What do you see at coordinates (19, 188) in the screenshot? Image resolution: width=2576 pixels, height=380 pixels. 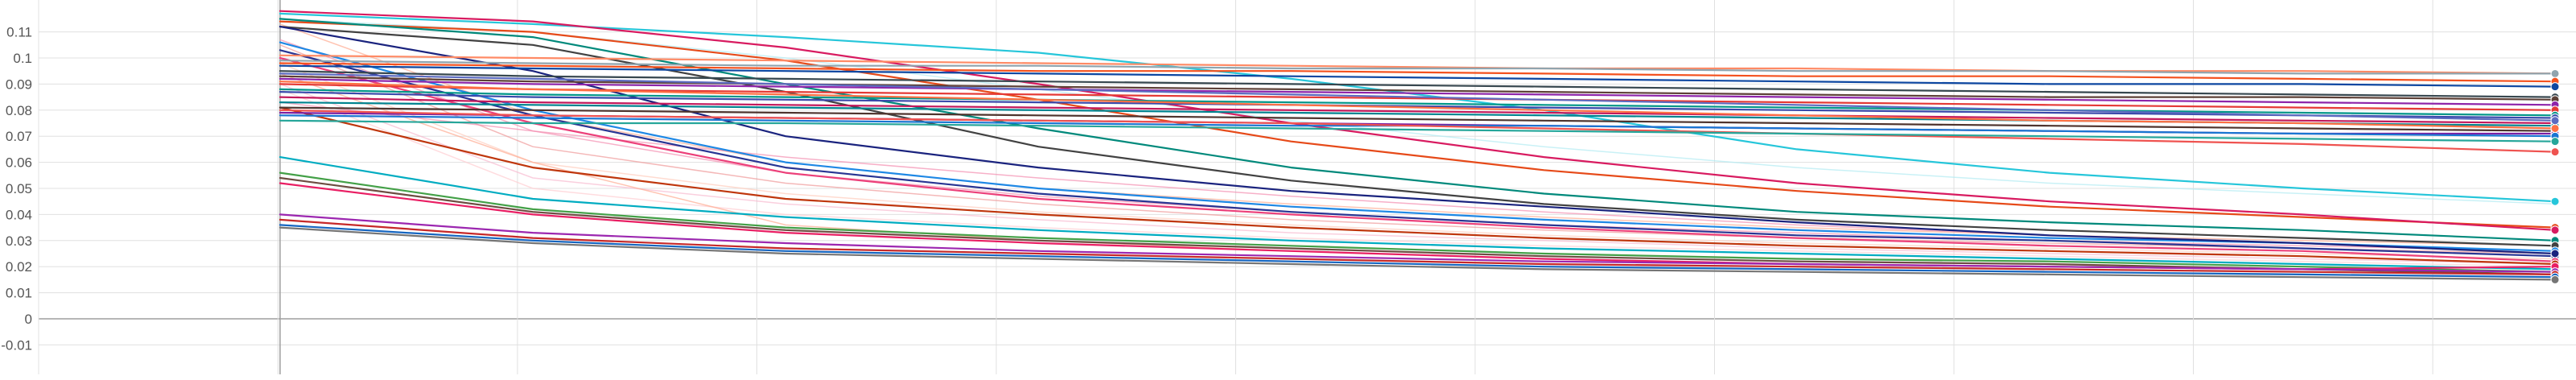 I see `y-tick-label: 0.05` at bounding box center [19, 188].